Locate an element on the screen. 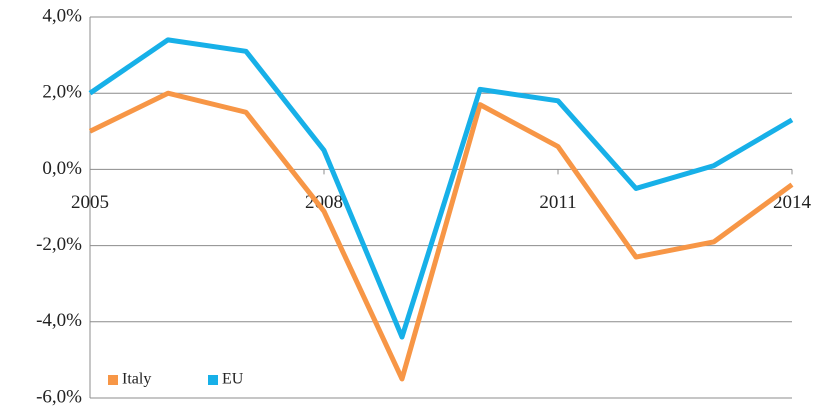 The width and height of the screenshot is (819, 417). y-tick-label: 2,0% is located at coordinates (62, 92).